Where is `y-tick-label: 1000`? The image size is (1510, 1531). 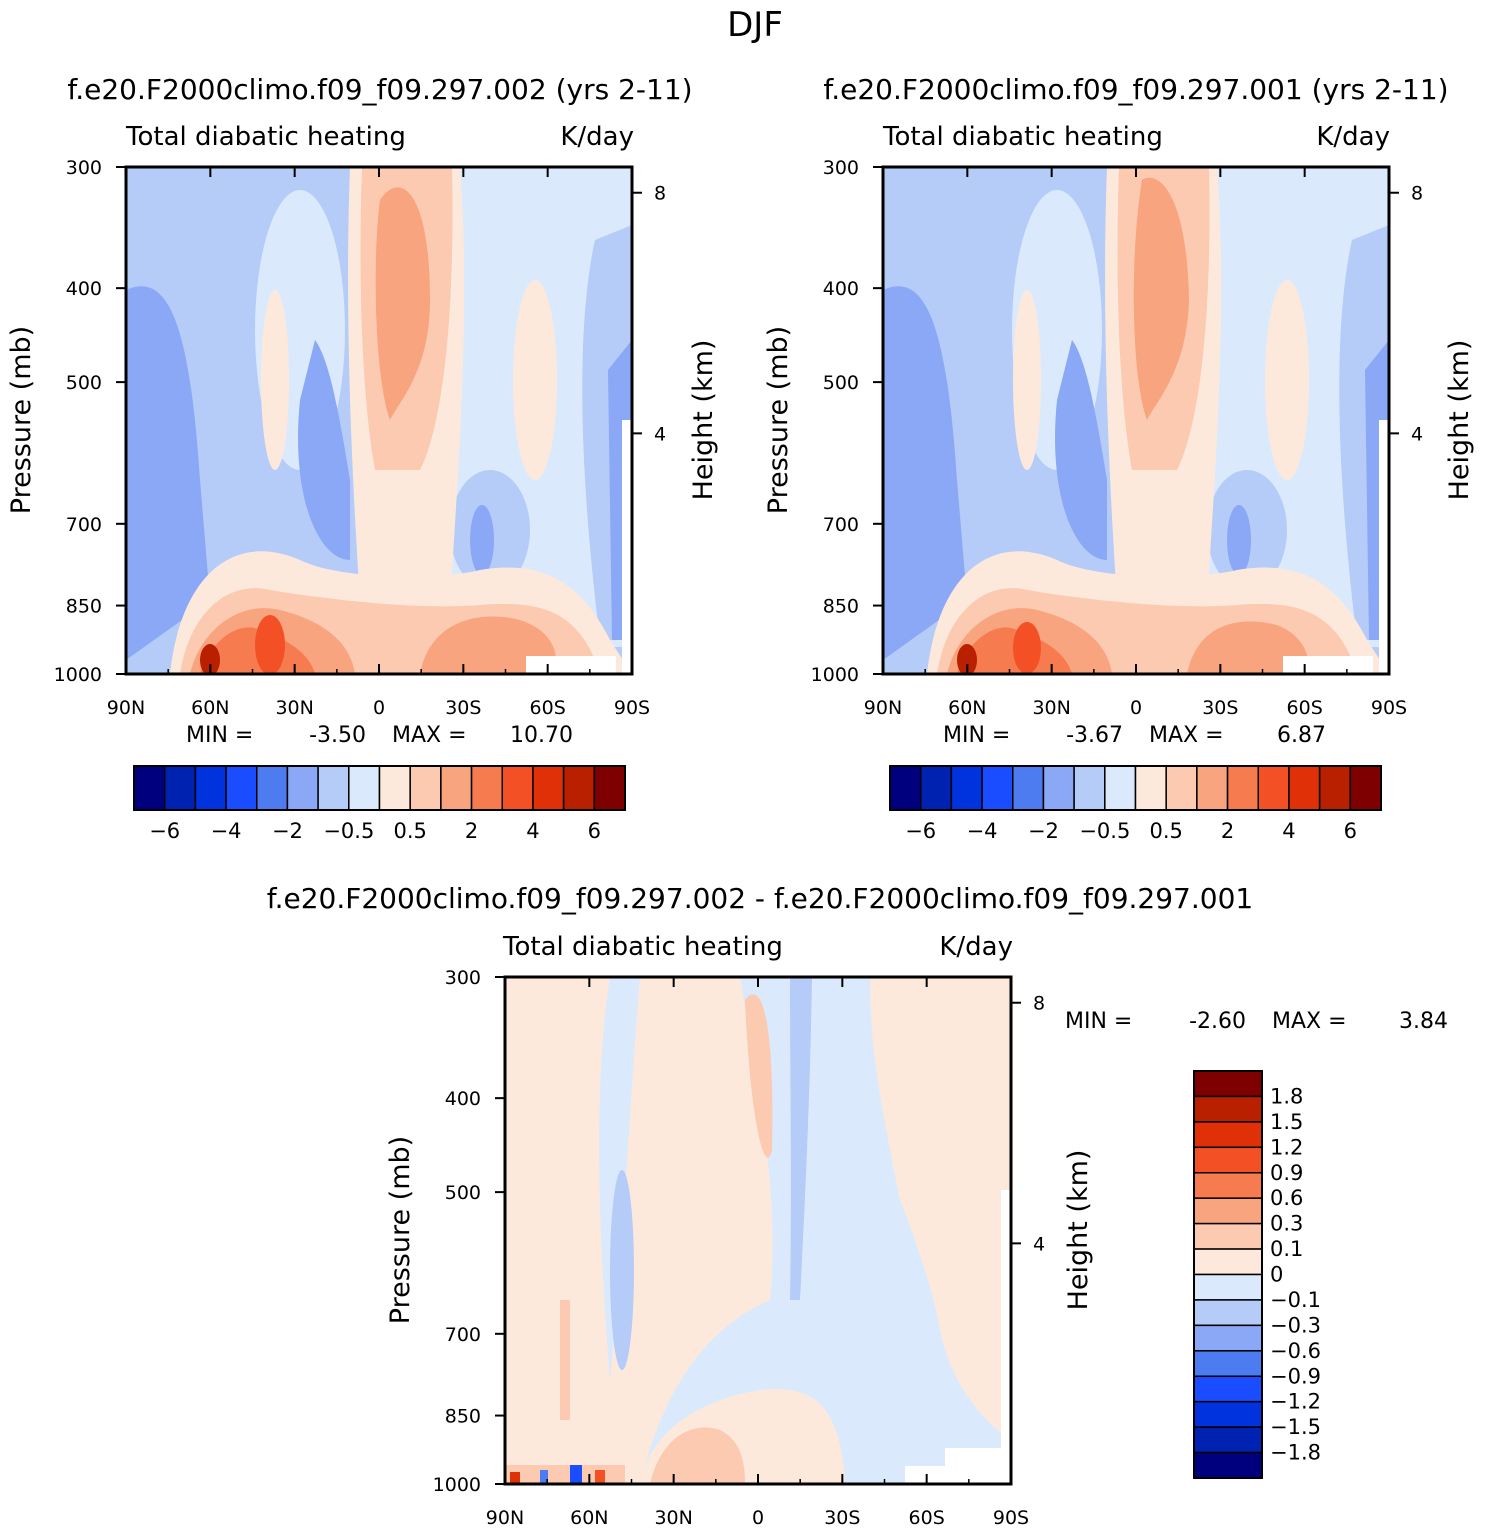 y-tick-label: 1000 is located at coordinates (835, 675).